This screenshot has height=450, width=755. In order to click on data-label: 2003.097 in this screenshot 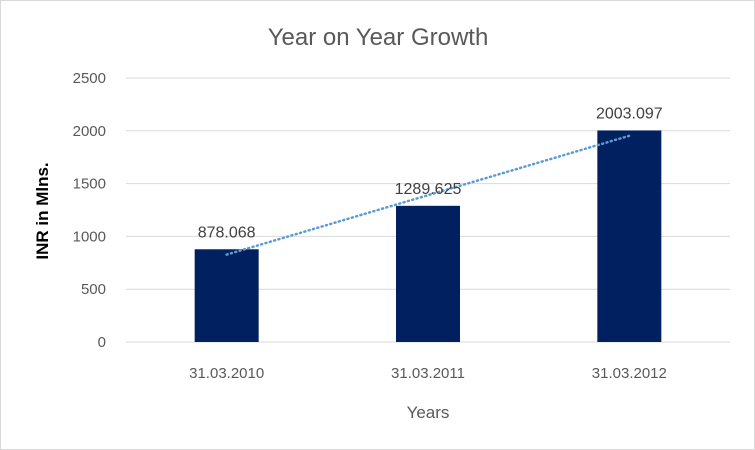, I will do `click(629, 113)`.